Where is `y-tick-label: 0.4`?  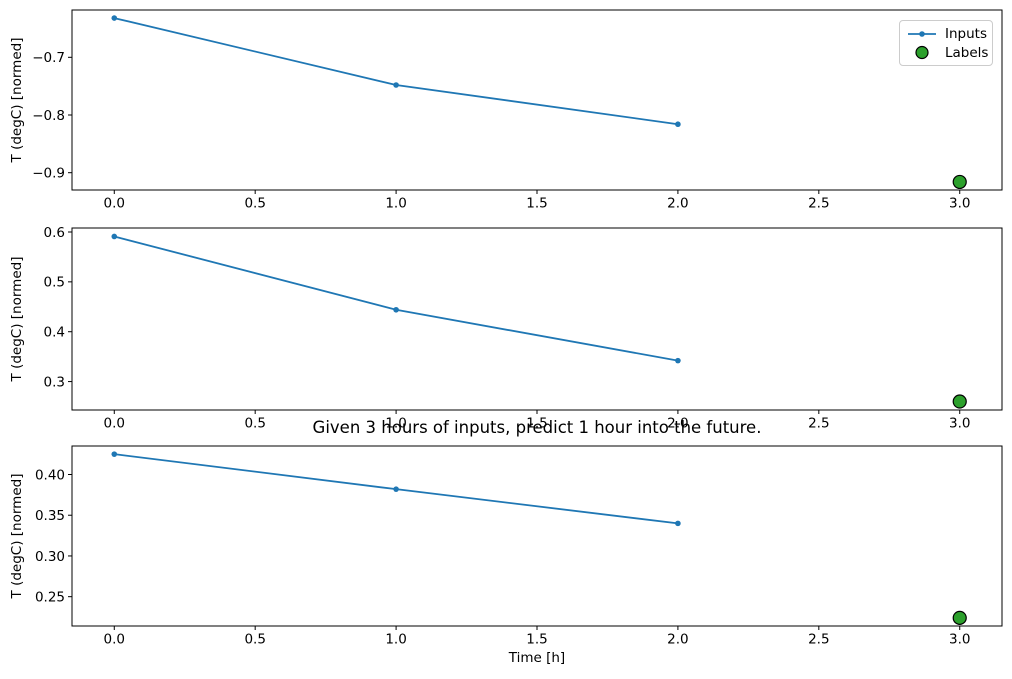 y-tick-label: 0.4 is located at coordinates (54, 333).